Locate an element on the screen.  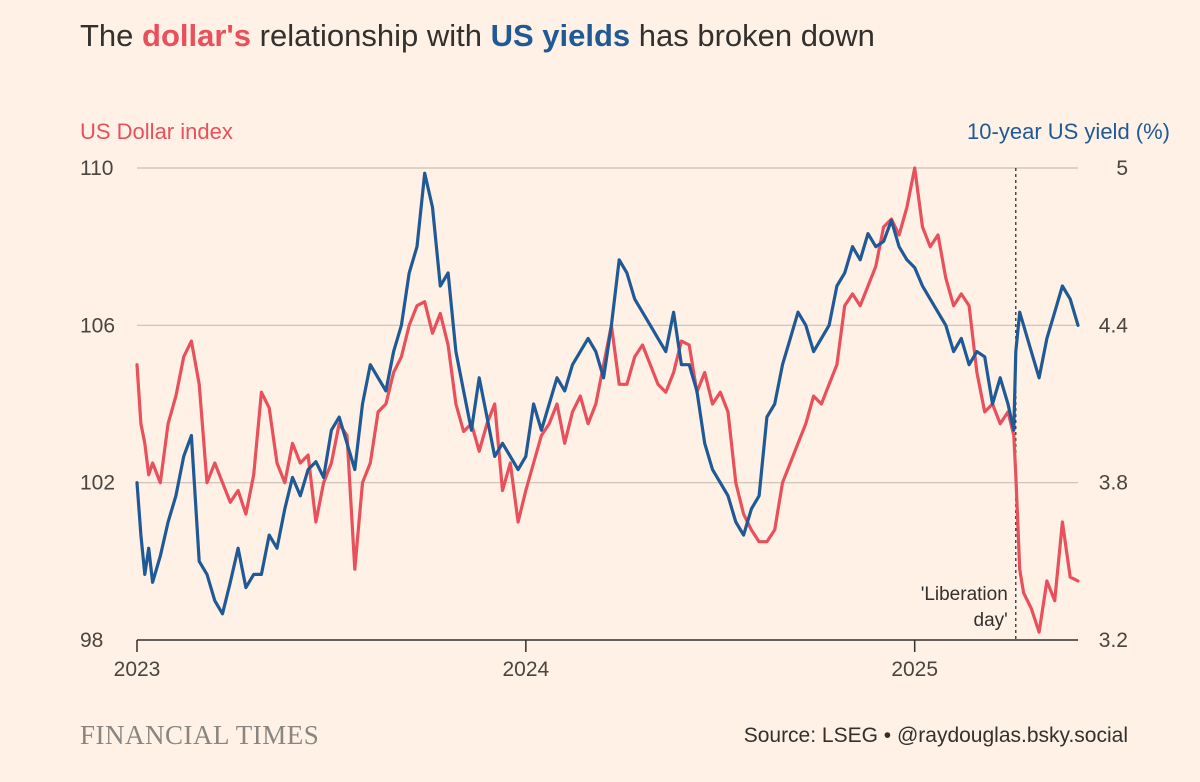
x-tick-label: 2024 is located at coordinates (525, 669).